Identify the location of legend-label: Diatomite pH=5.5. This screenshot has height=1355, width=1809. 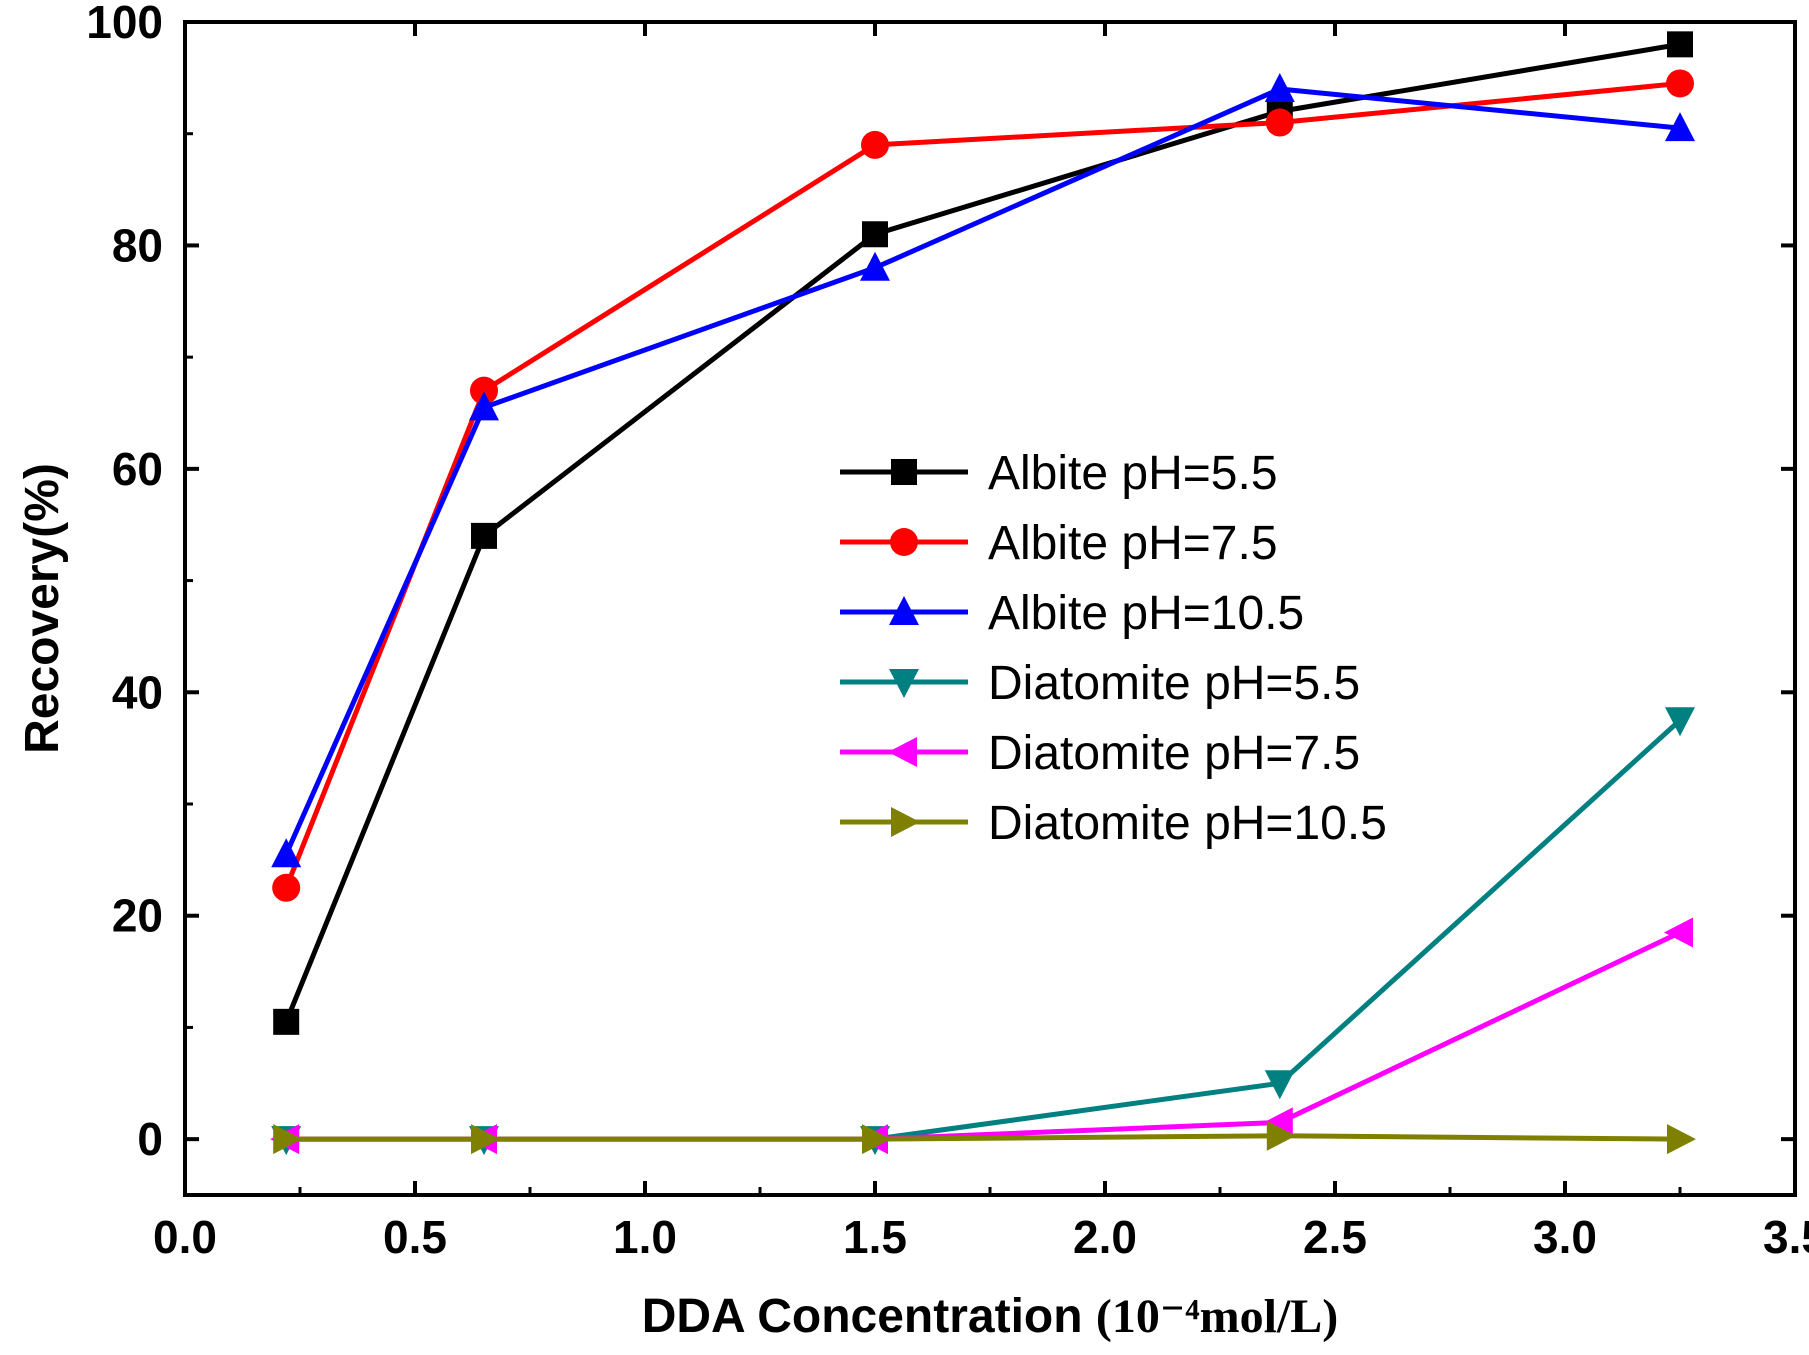
(1174, 683).